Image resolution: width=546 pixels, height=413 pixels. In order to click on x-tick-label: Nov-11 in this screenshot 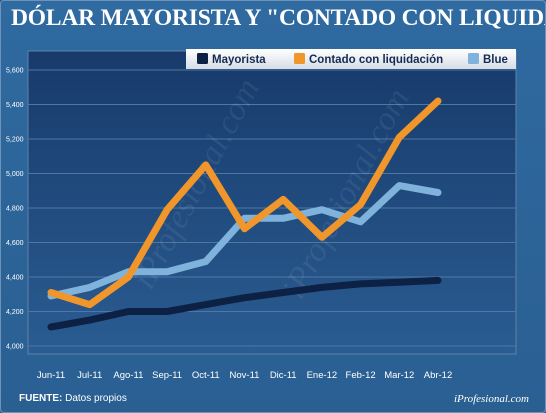, I will do `click(245, 375)`.